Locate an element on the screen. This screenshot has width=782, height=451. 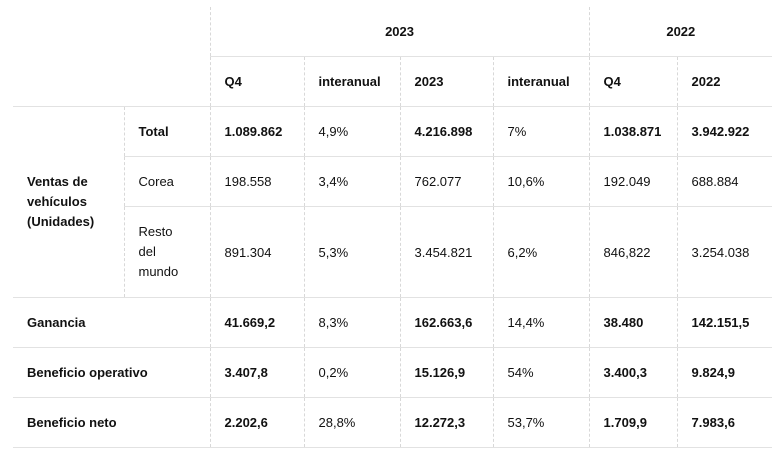
col-header-interanual-q4: interanual is located at coordinates (351, 81).